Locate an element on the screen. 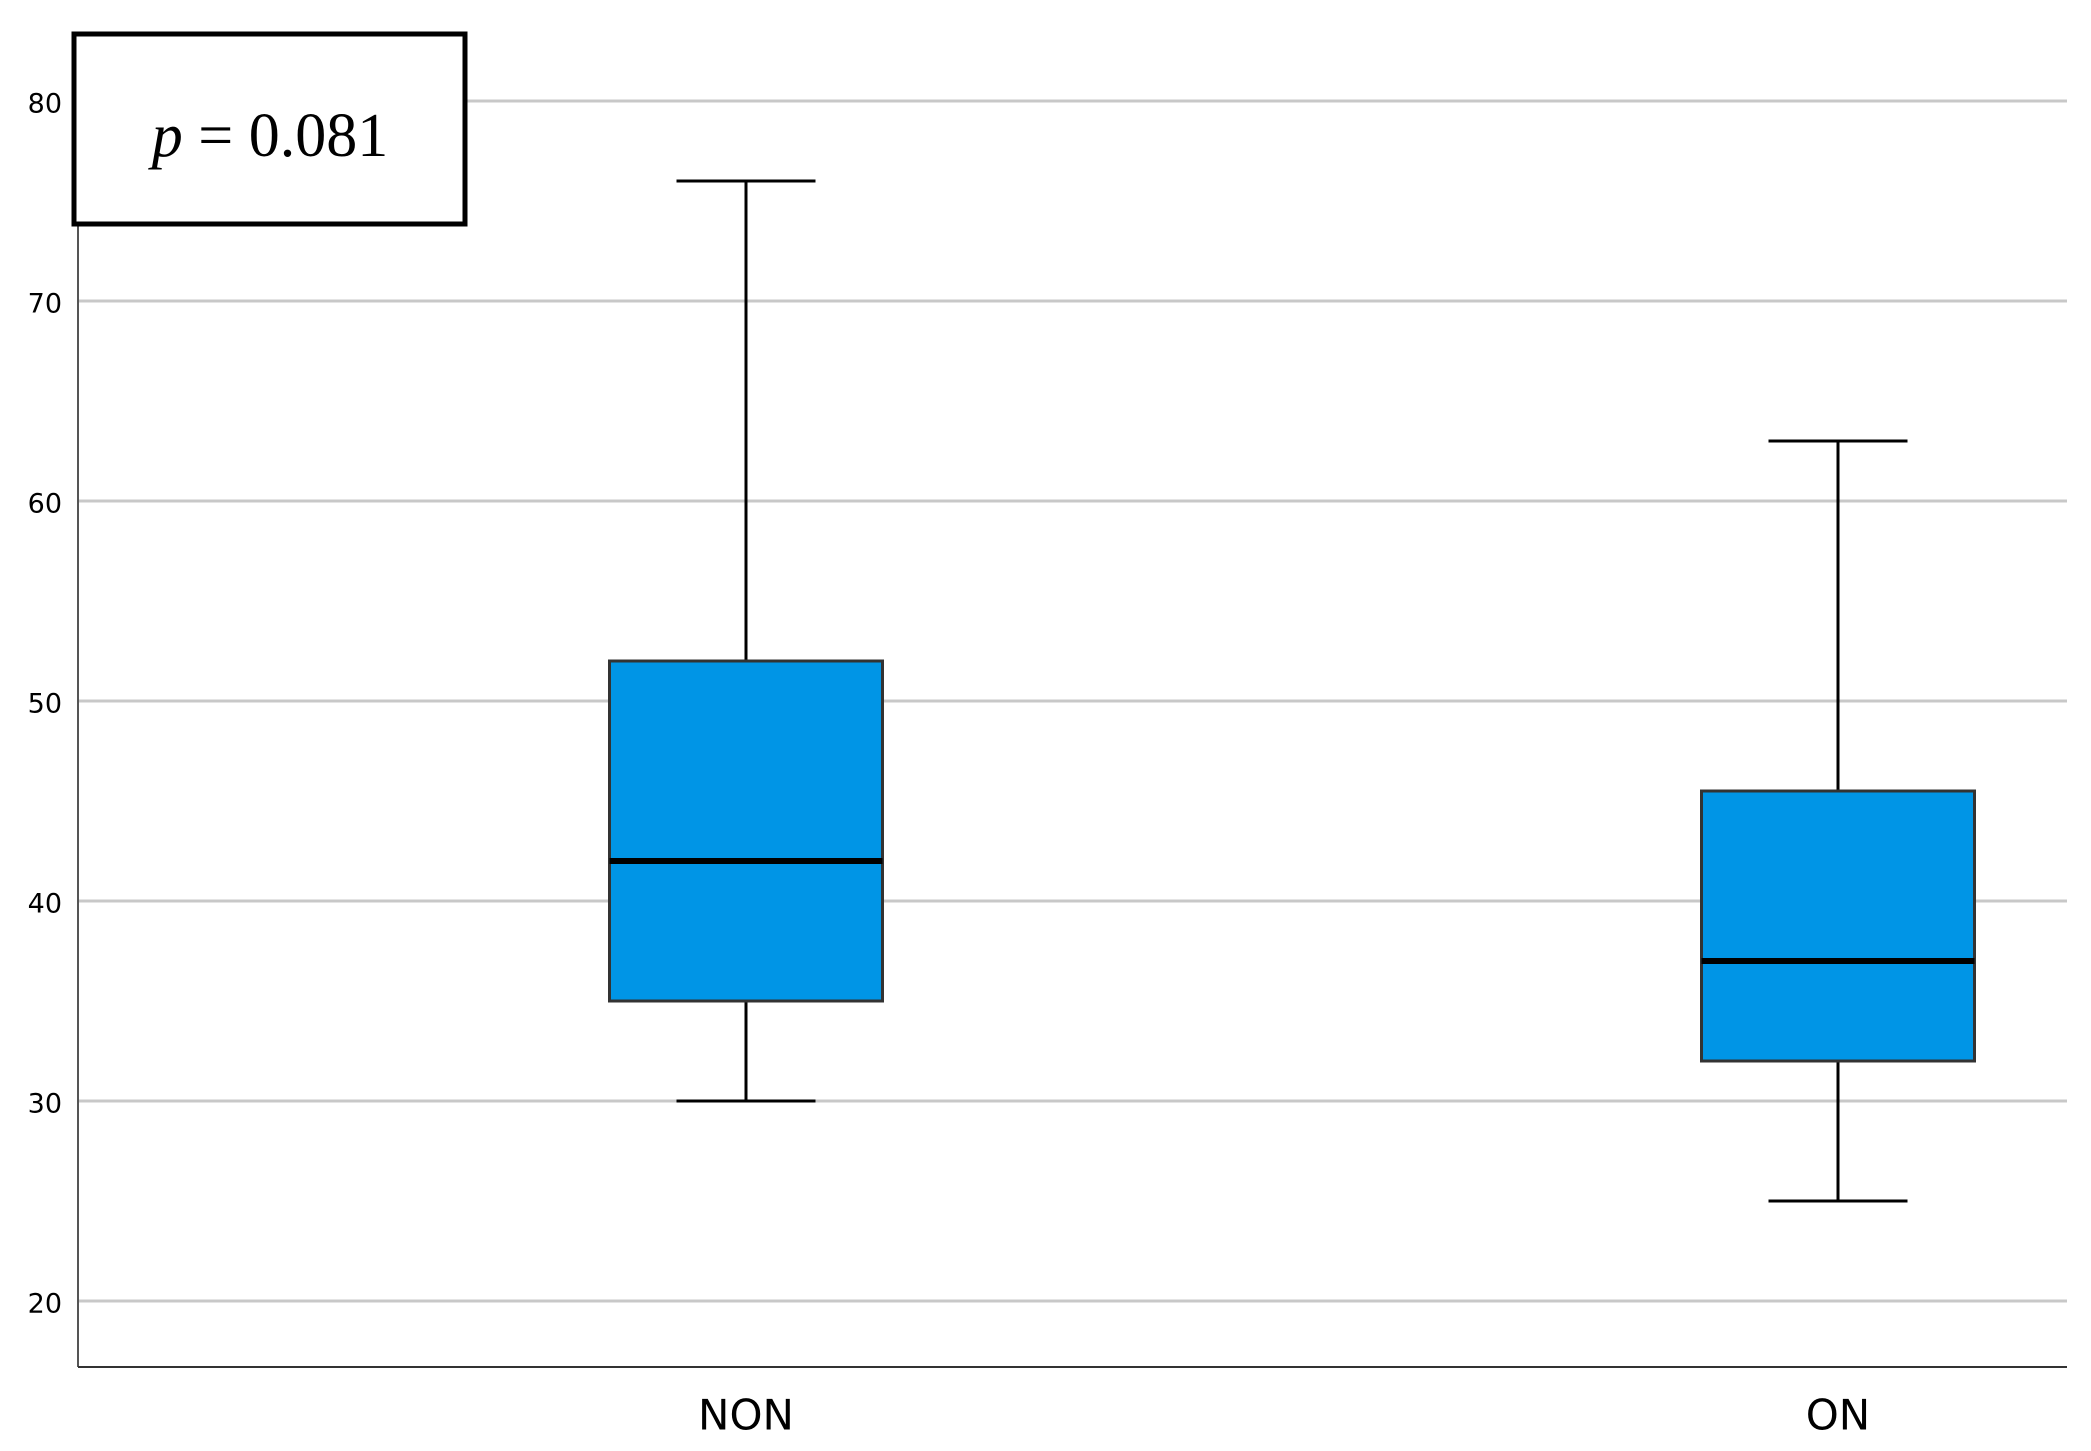 This screenshot has width=2091, height=1451. annotation: p = 0.081 is located at coordinates (268, 136).